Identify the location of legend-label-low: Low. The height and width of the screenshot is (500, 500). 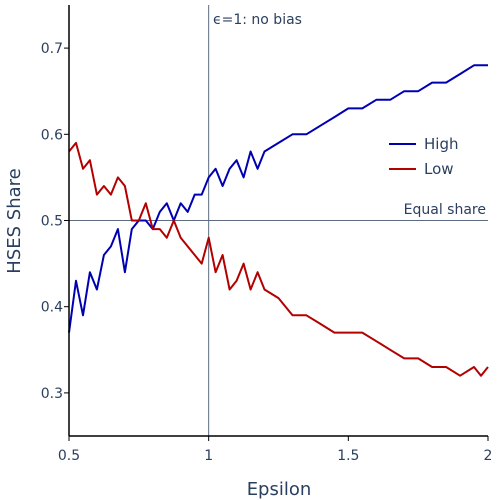
(439, 169).